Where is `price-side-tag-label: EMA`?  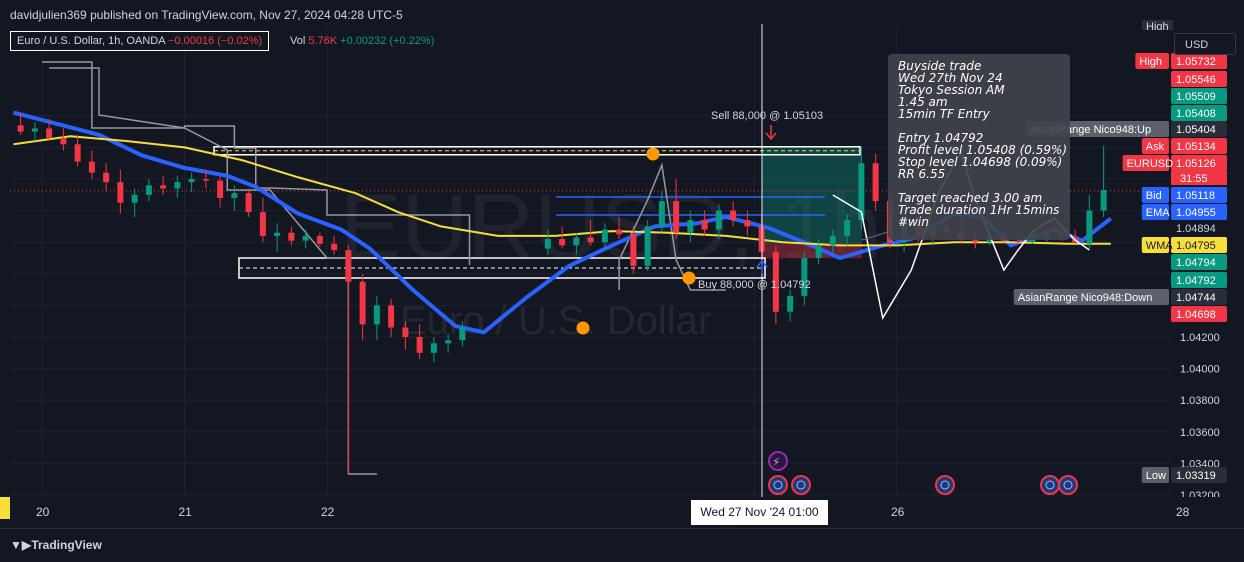
price-side-tag-label: EMA is located at coordinates (1158, 213).